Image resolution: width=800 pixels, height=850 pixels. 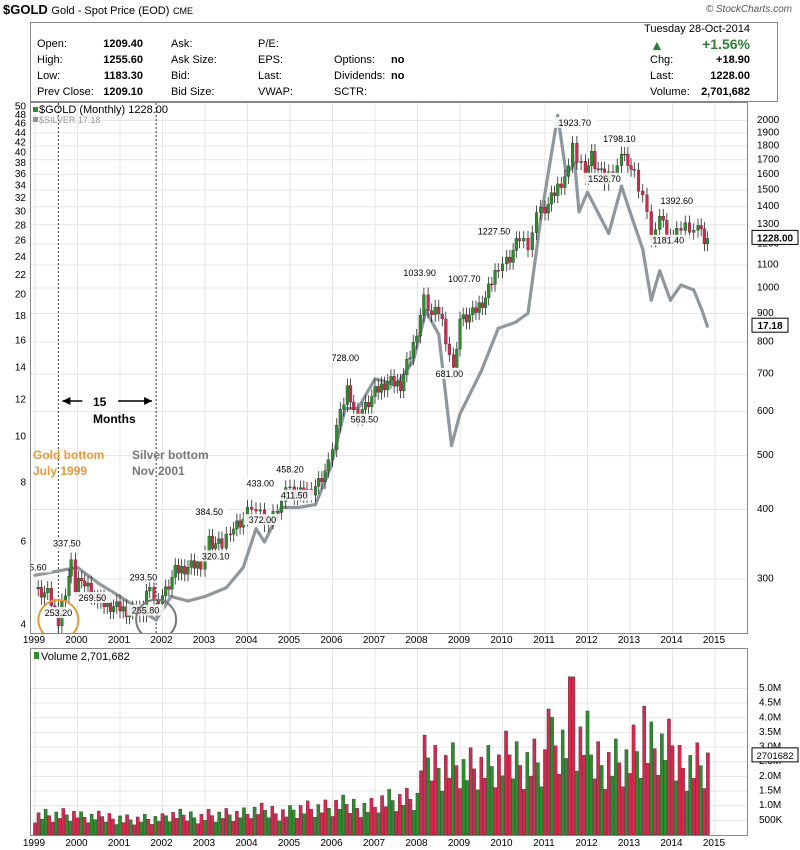 I want to click on brand-logo: © StockCharts.com, so click(x=748, y=9).